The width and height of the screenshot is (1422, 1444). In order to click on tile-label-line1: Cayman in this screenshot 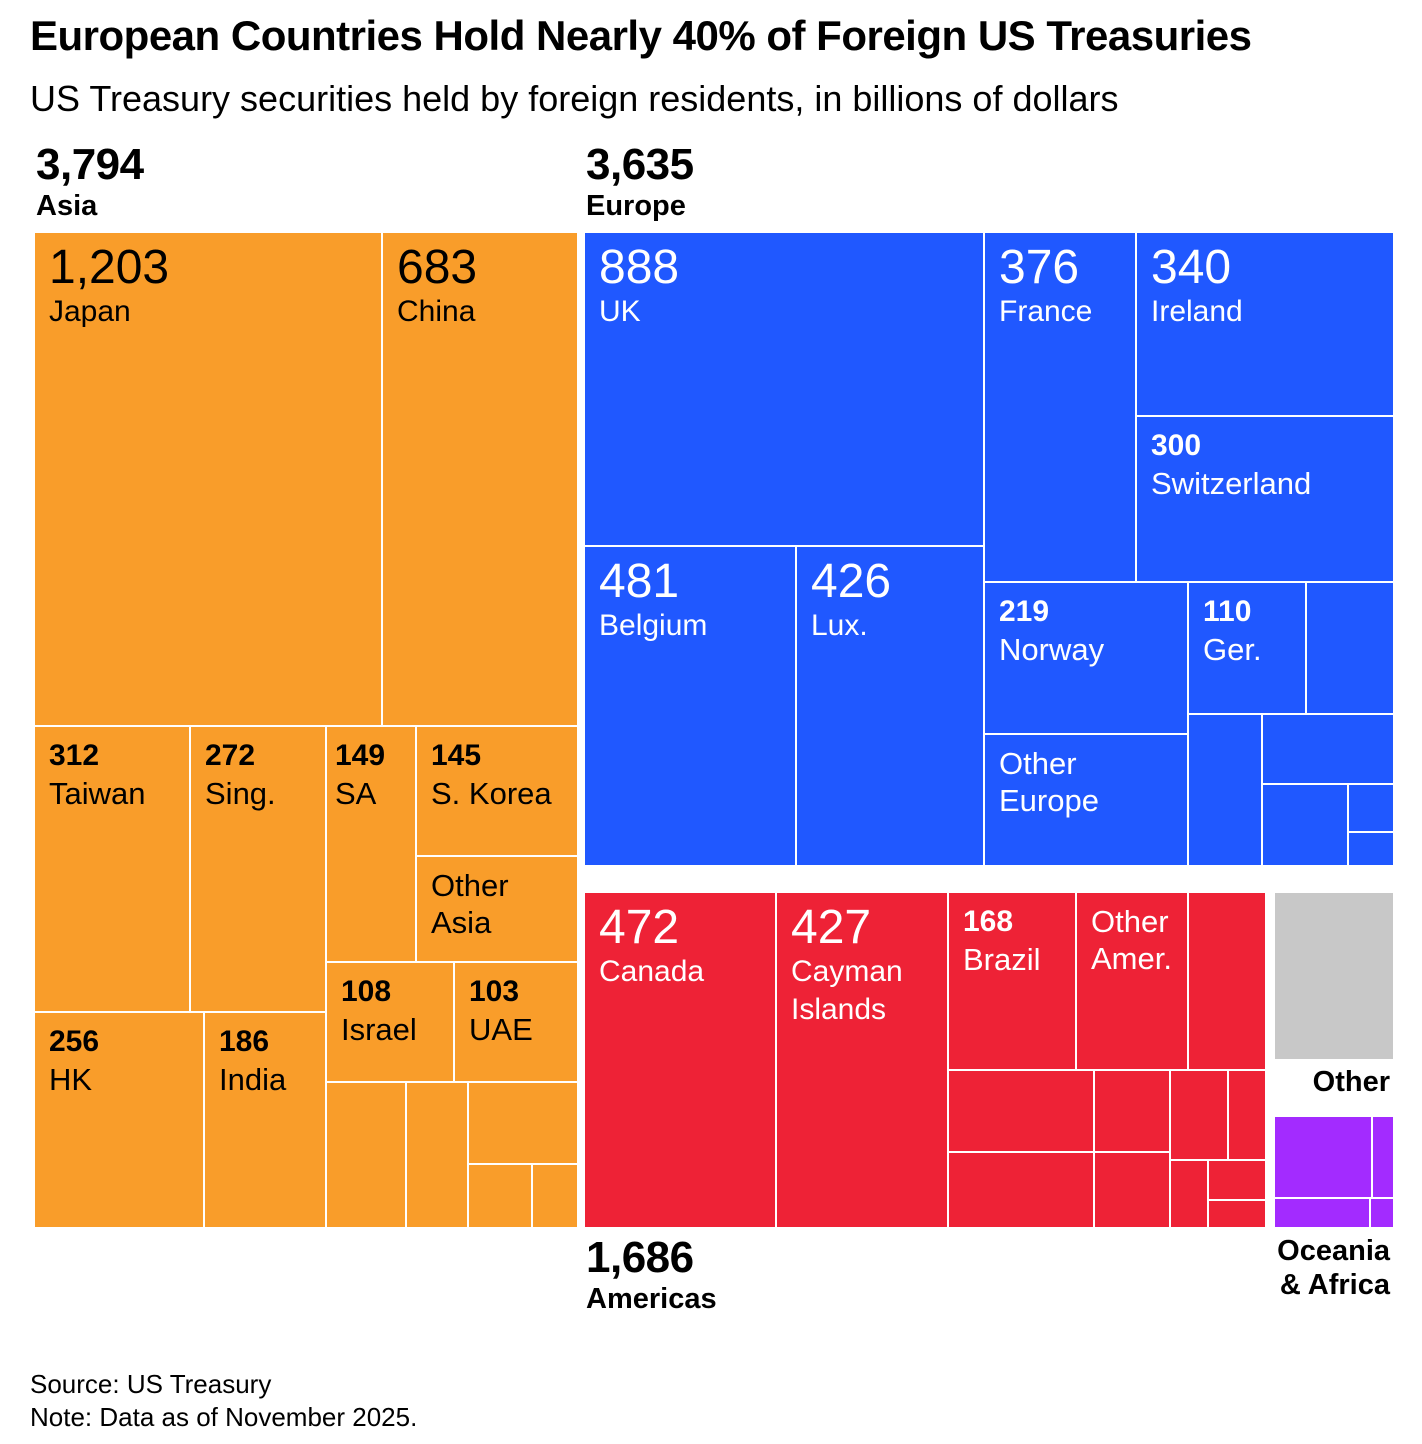, I will do `click(847, 972)`.